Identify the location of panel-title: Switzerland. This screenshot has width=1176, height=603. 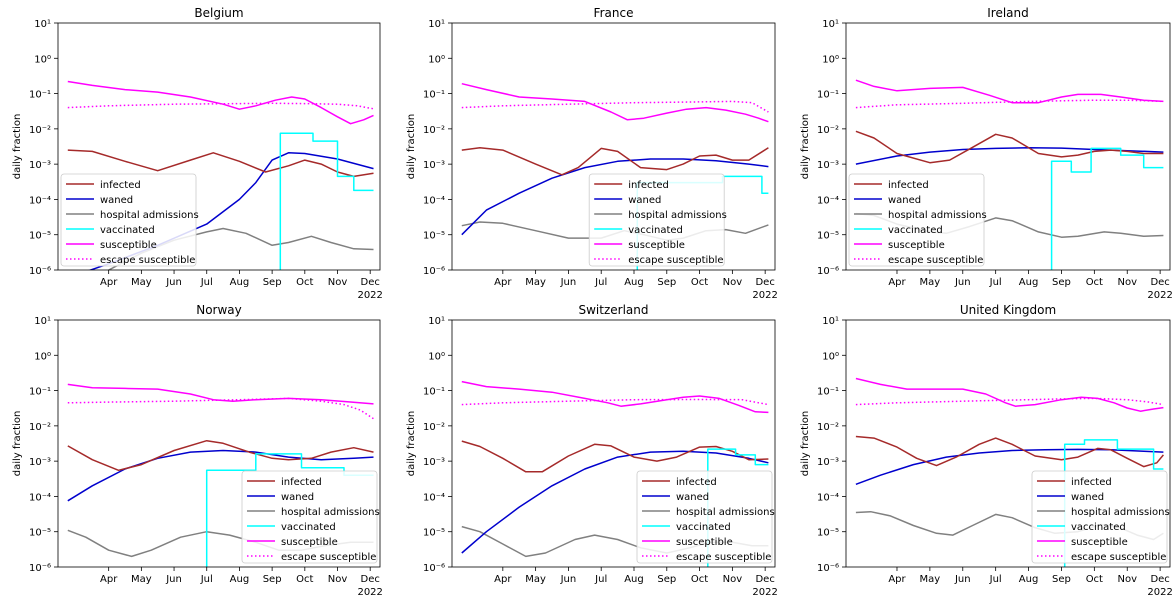
(614, 310).